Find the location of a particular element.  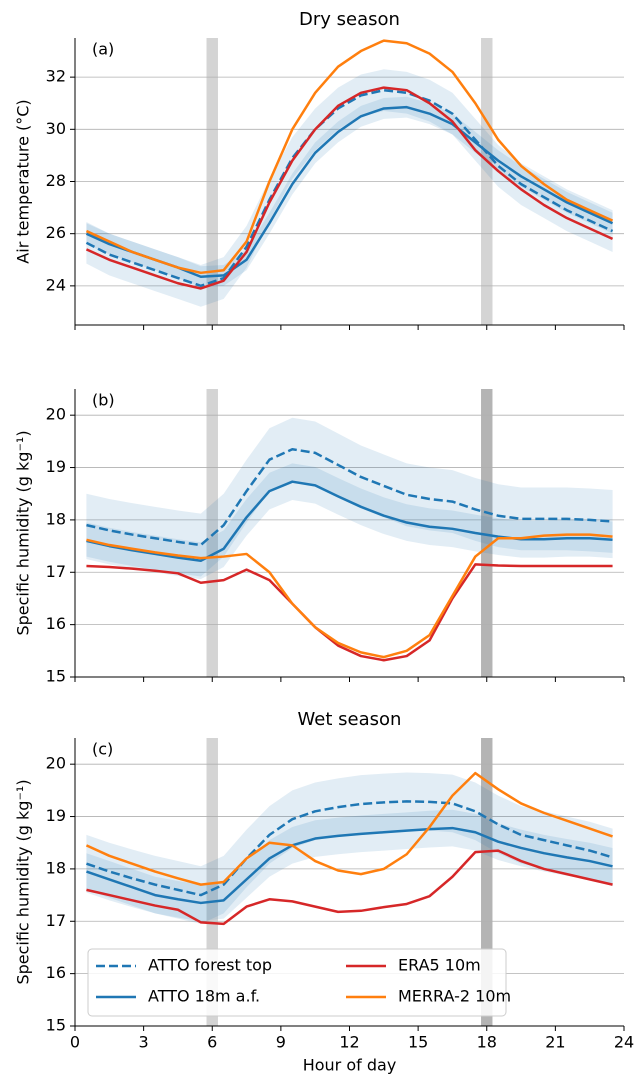

x-tick-label: 24 is located at coordinates (624, 1042).